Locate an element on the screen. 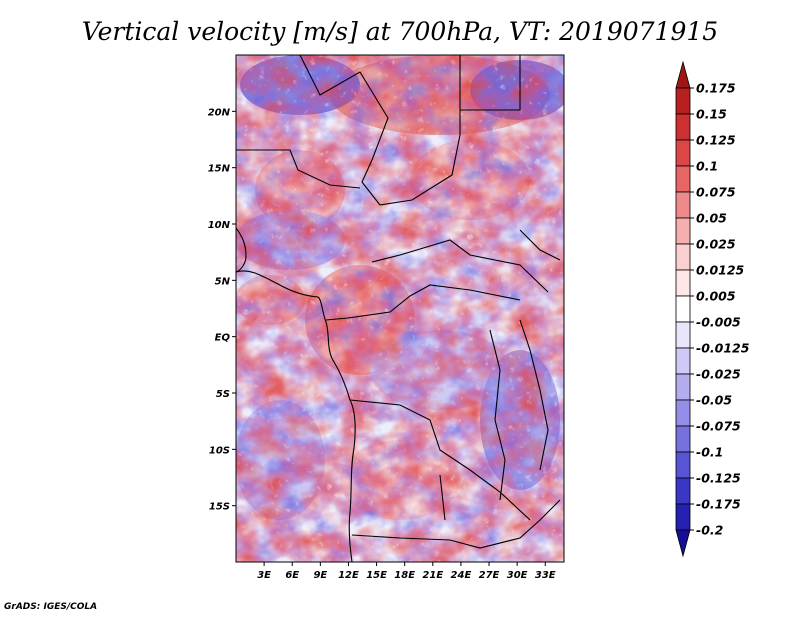  lon-tick-label: 21E is located at coordinates (432, 575).